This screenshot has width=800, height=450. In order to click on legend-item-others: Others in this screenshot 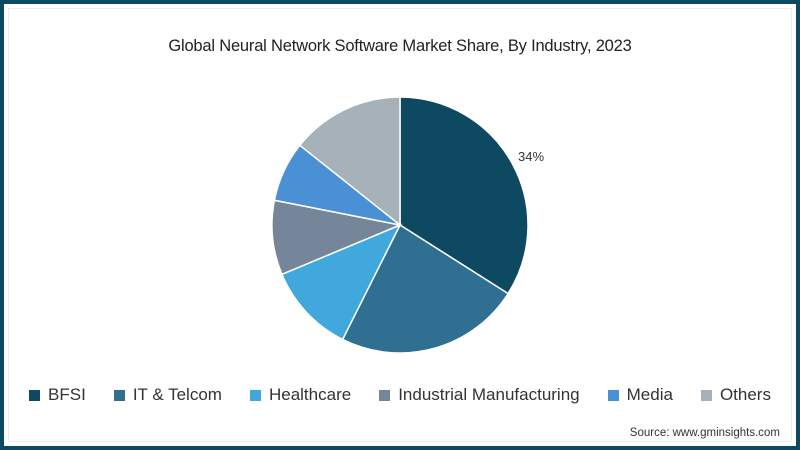, I will do `click(735, 395)`.